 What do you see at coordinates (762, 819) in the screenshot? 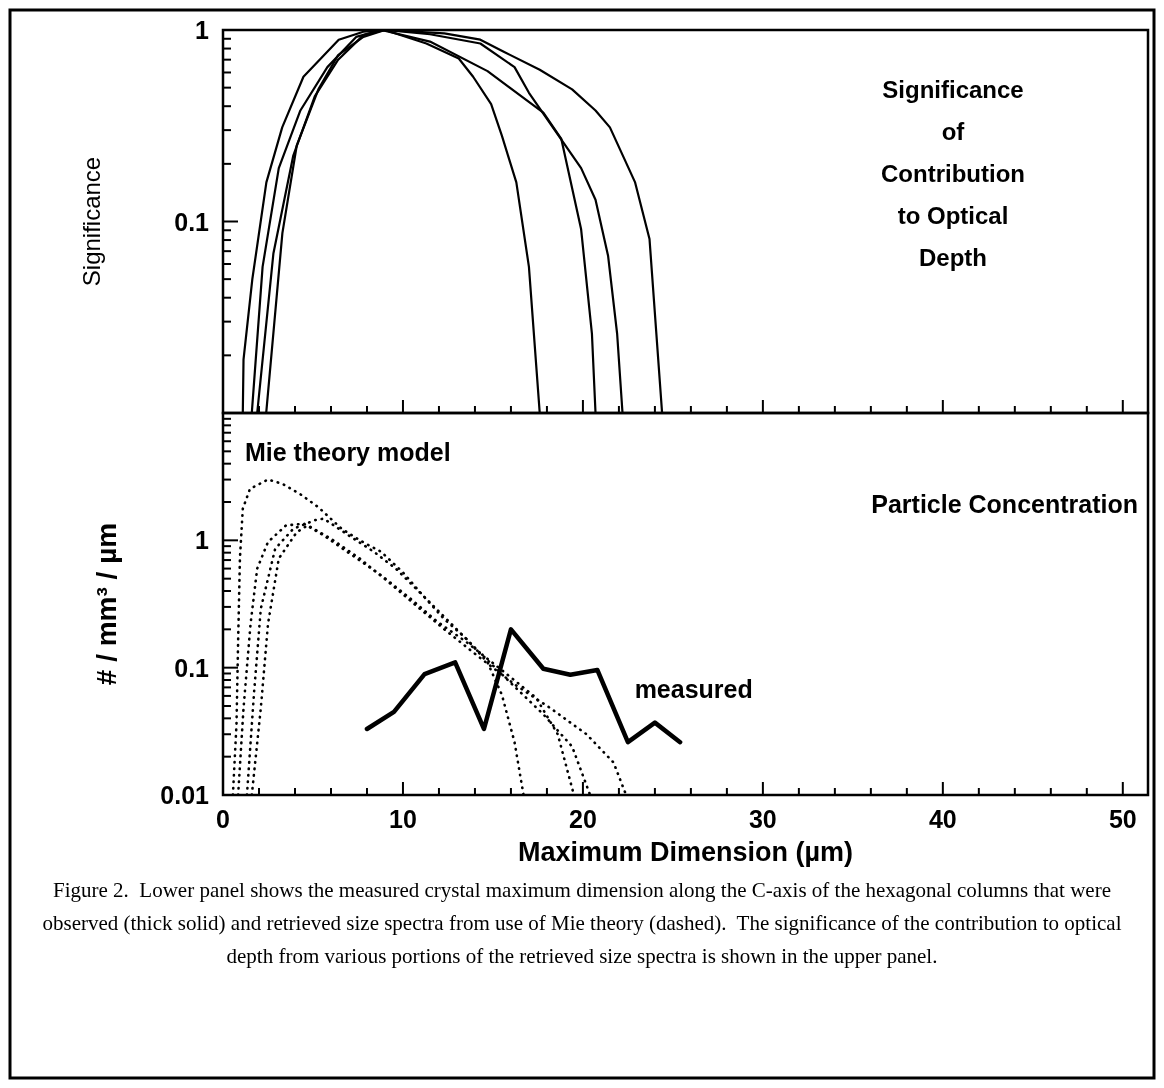
I see `x-tick-label: 30` at bounding box center [762, 819].